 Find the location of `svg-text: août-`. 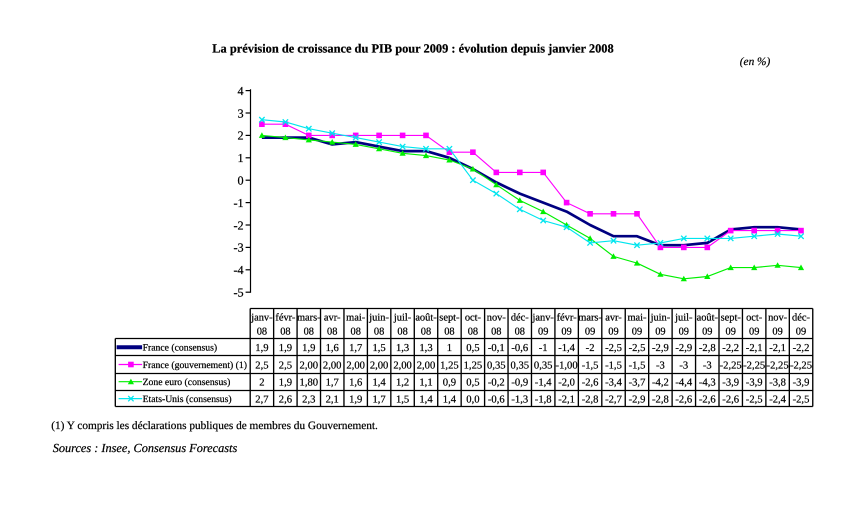

svg-text: août- is located at coordinates (426, 318).